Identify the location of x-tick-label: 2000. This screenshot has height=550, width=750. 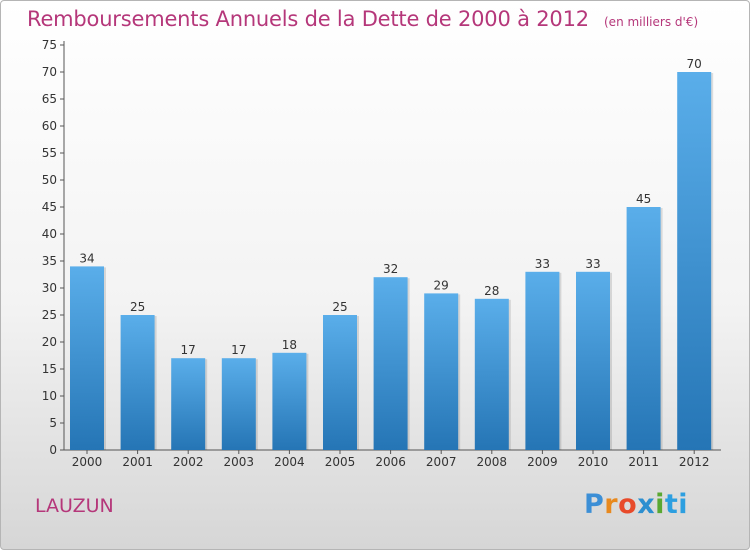
(87, 462).